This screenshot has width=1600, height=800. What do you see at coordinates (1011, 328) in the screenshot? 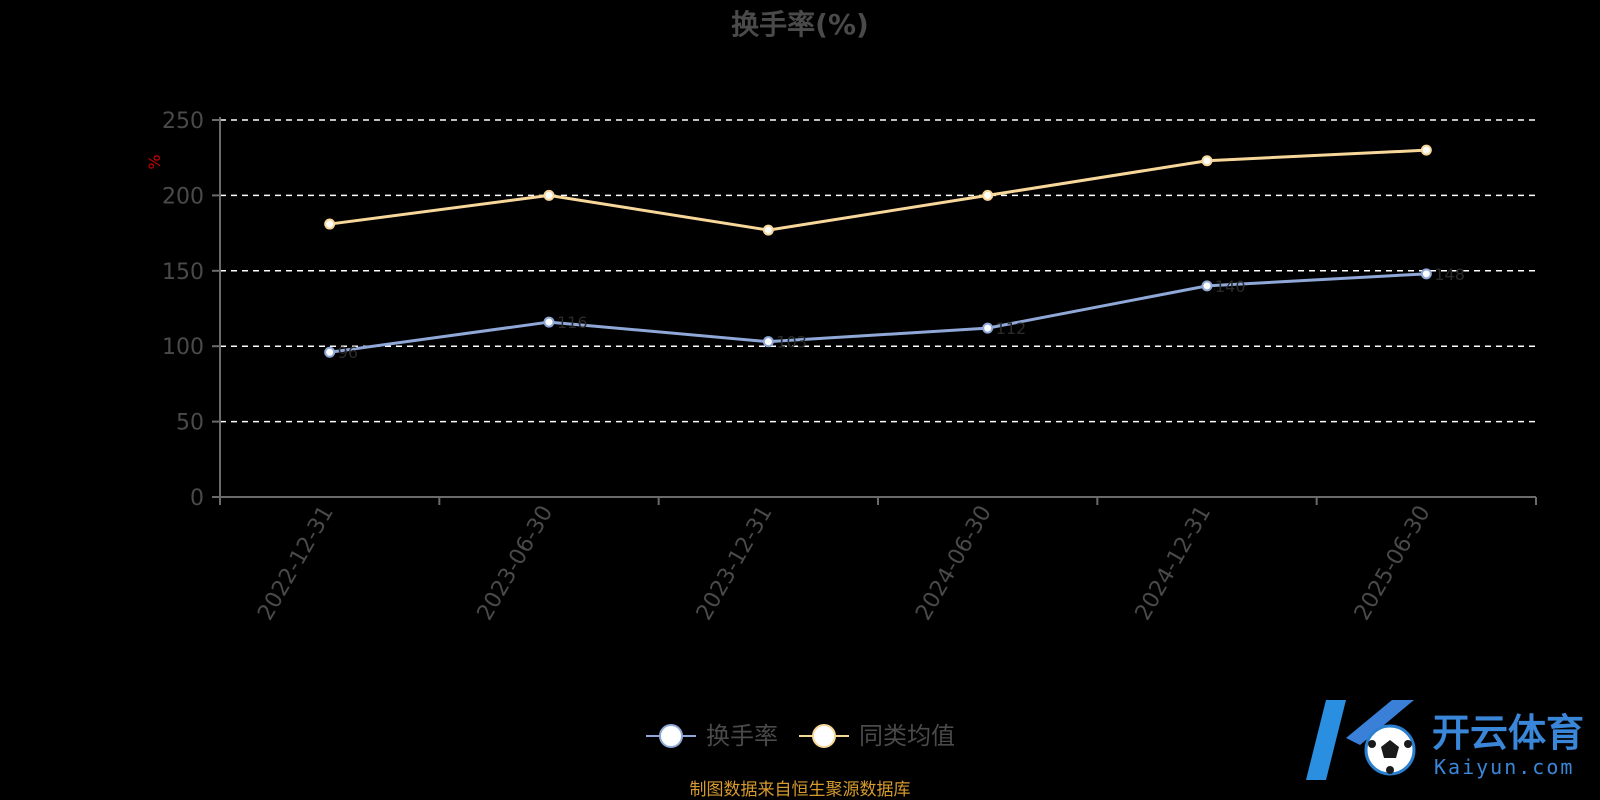
I see `data-label: 112` at bounding box center [1011, 328].